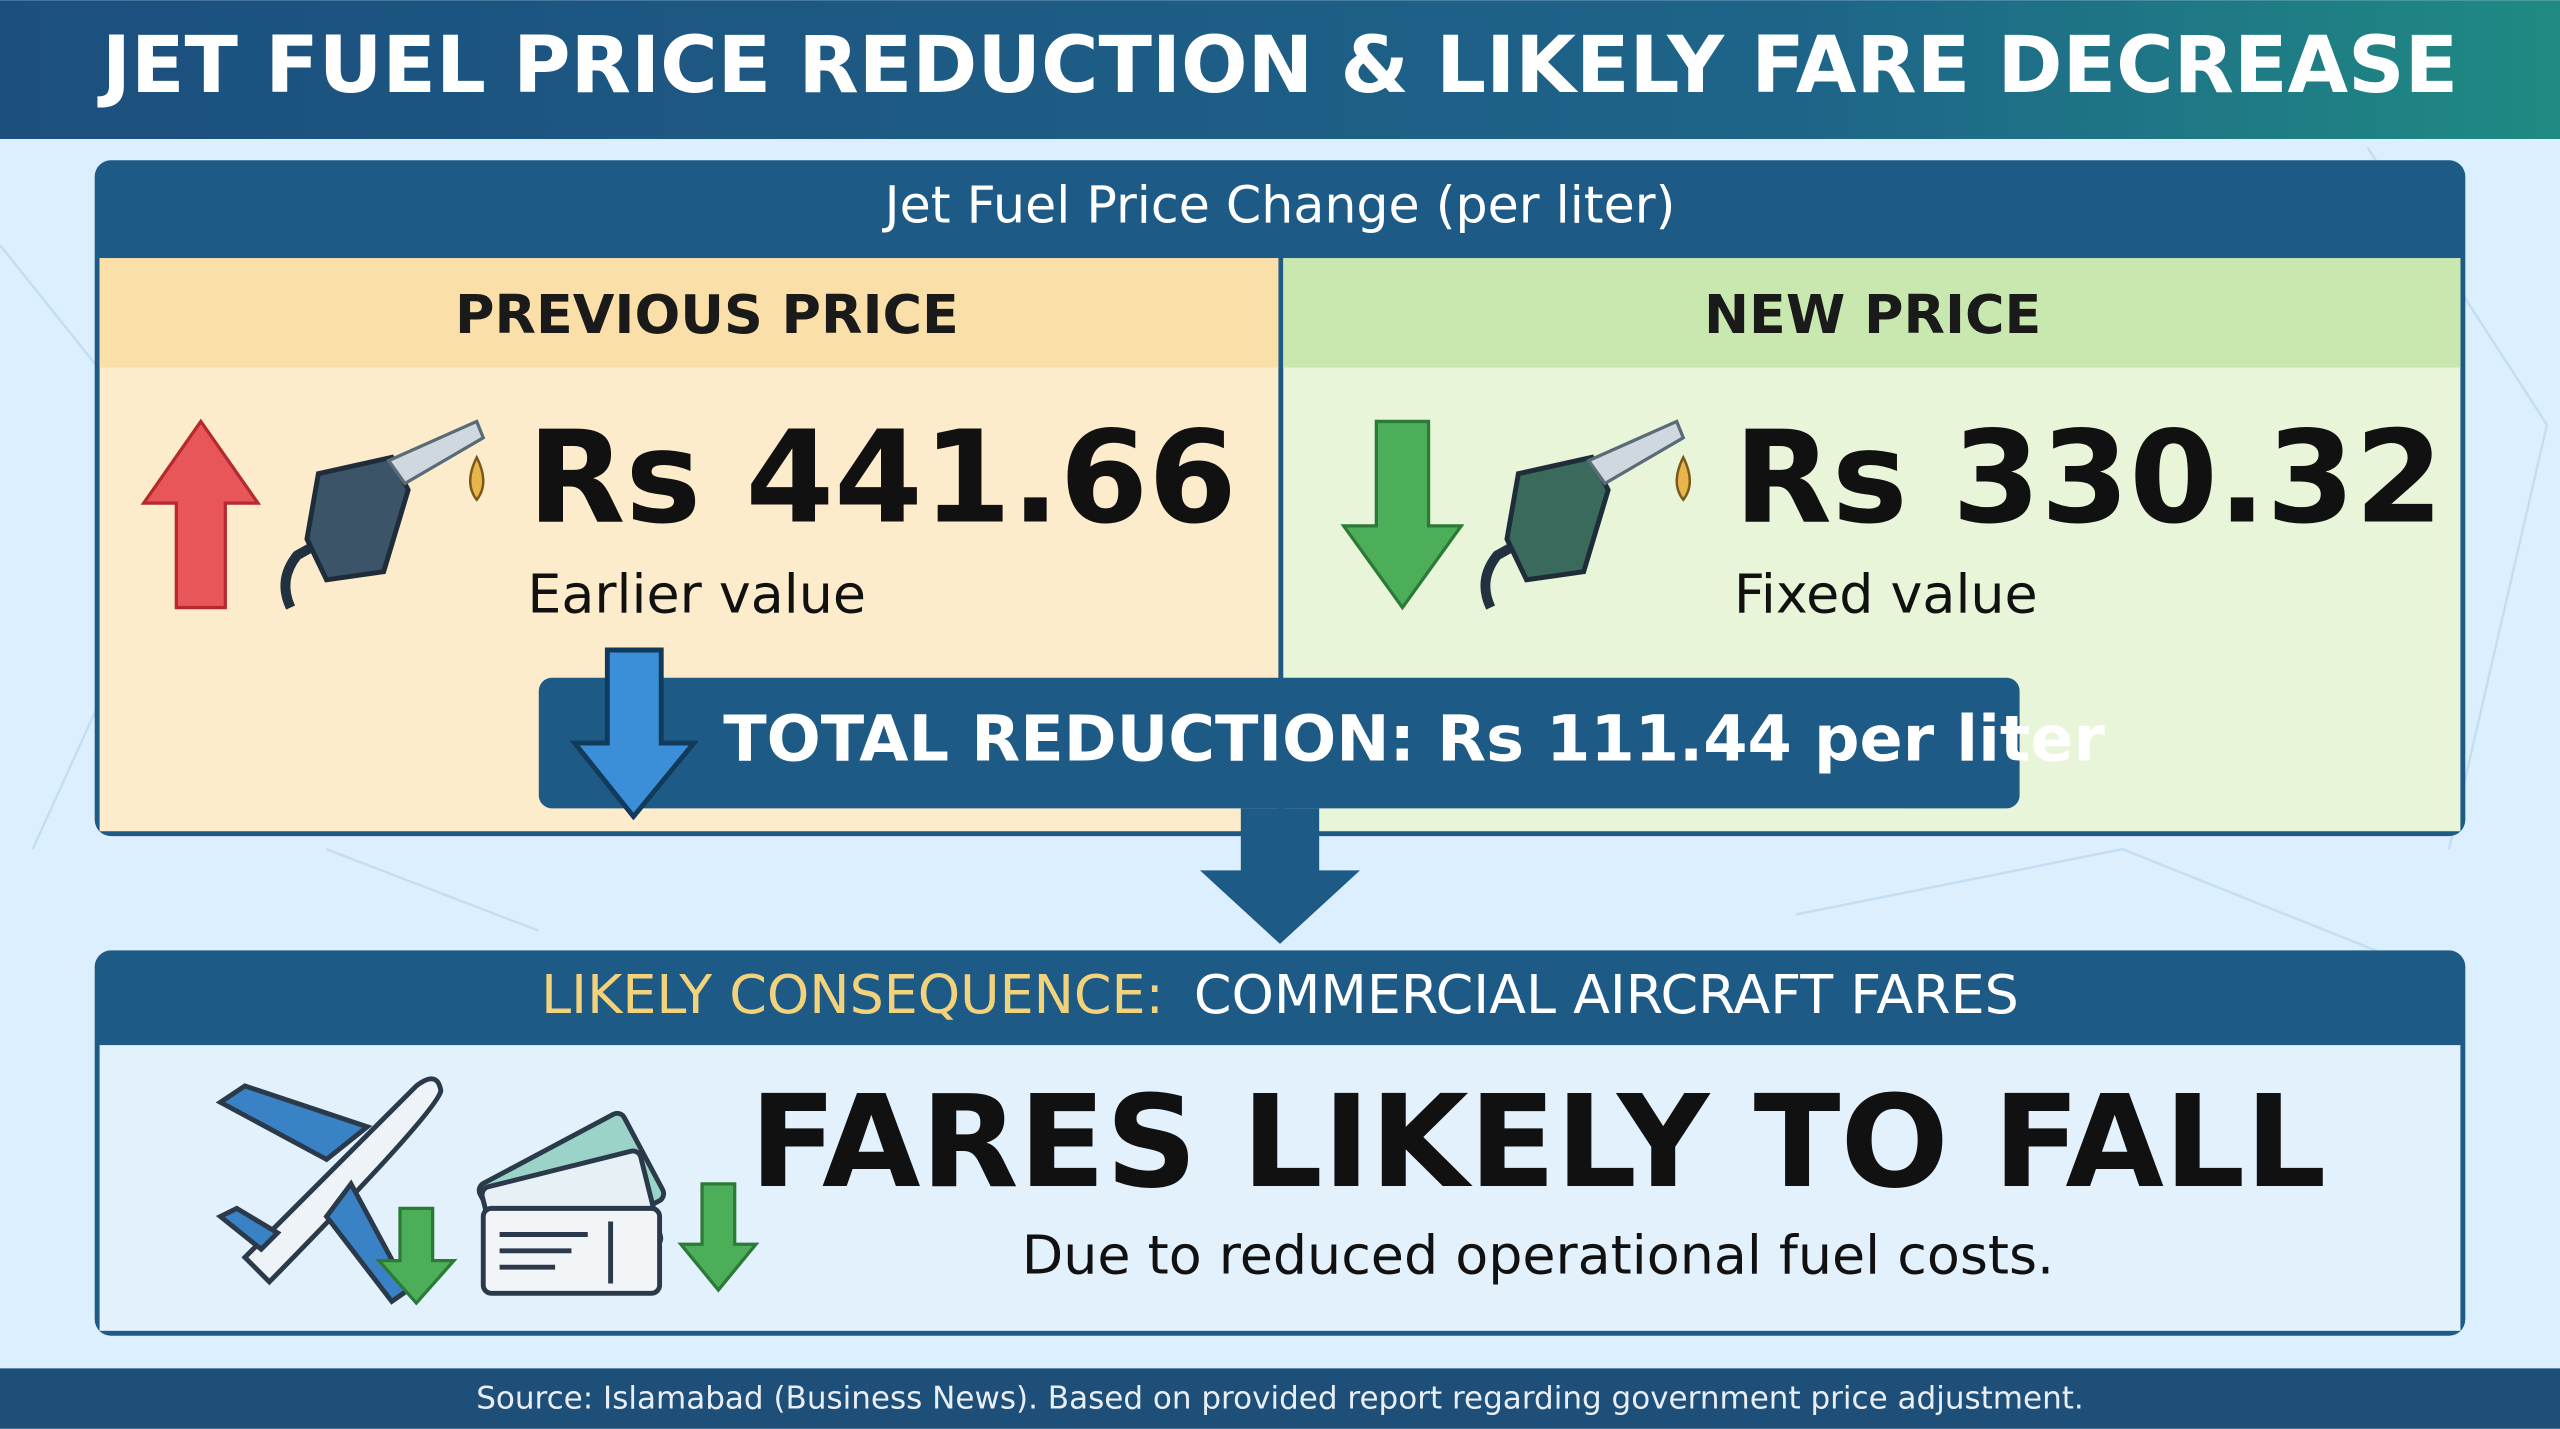 The image size is (2560, 1429). What do you see at coordinates (416, 1256) in the screenshot?
I see `plane-down-arrow` at bounding box center [416, 1256].